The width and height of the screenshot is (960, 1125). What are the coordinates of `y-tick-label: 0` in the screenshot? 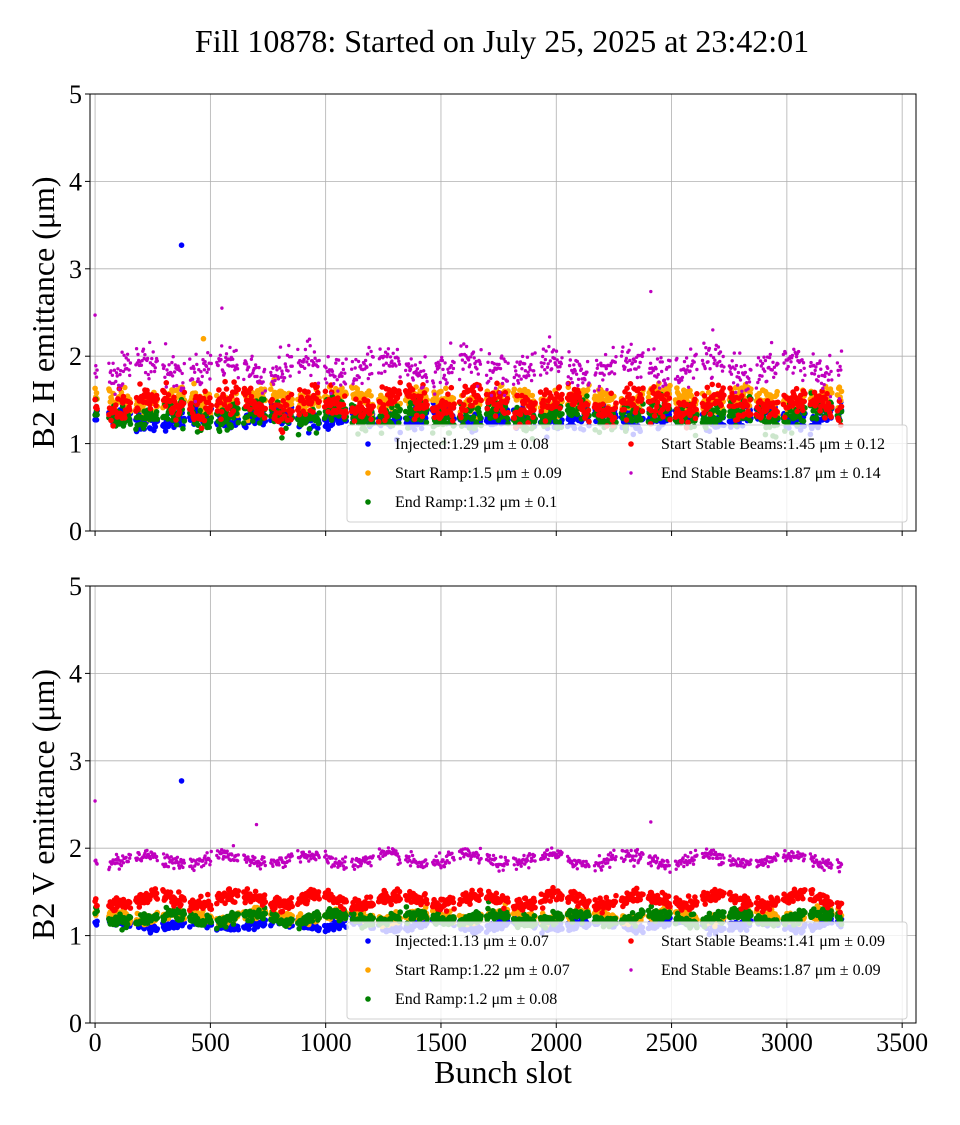 It's located at (75, 531).